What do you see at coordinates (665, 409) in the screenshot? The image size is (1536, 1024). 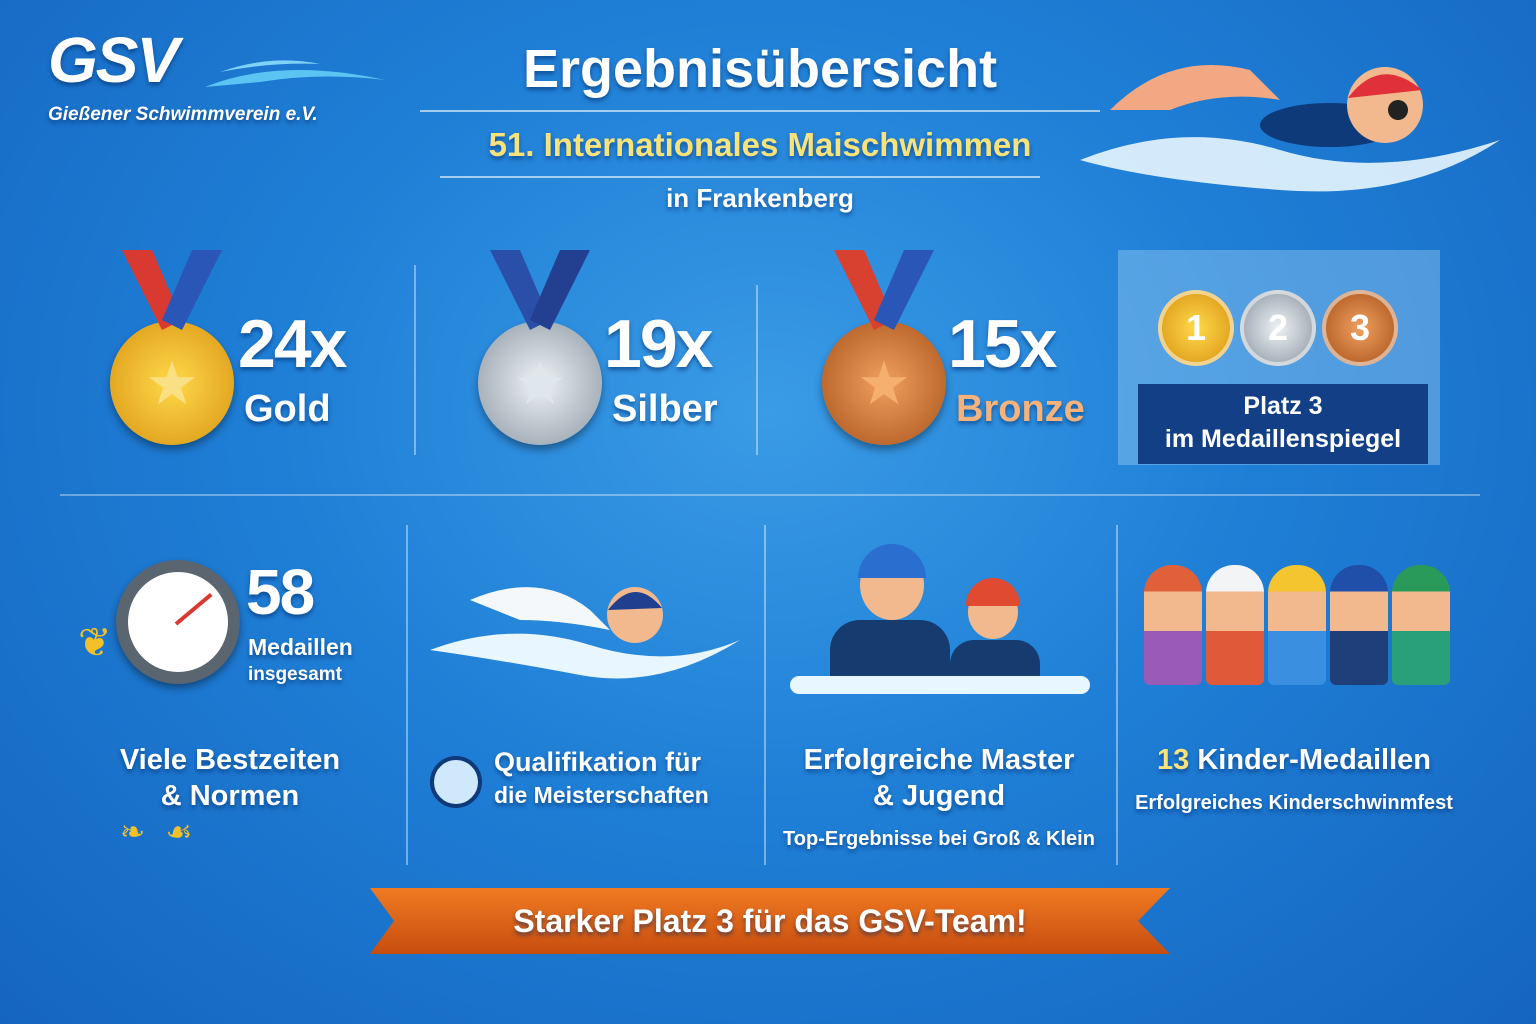 I see `silver-label: Silber` at bounding box center [665, 409].